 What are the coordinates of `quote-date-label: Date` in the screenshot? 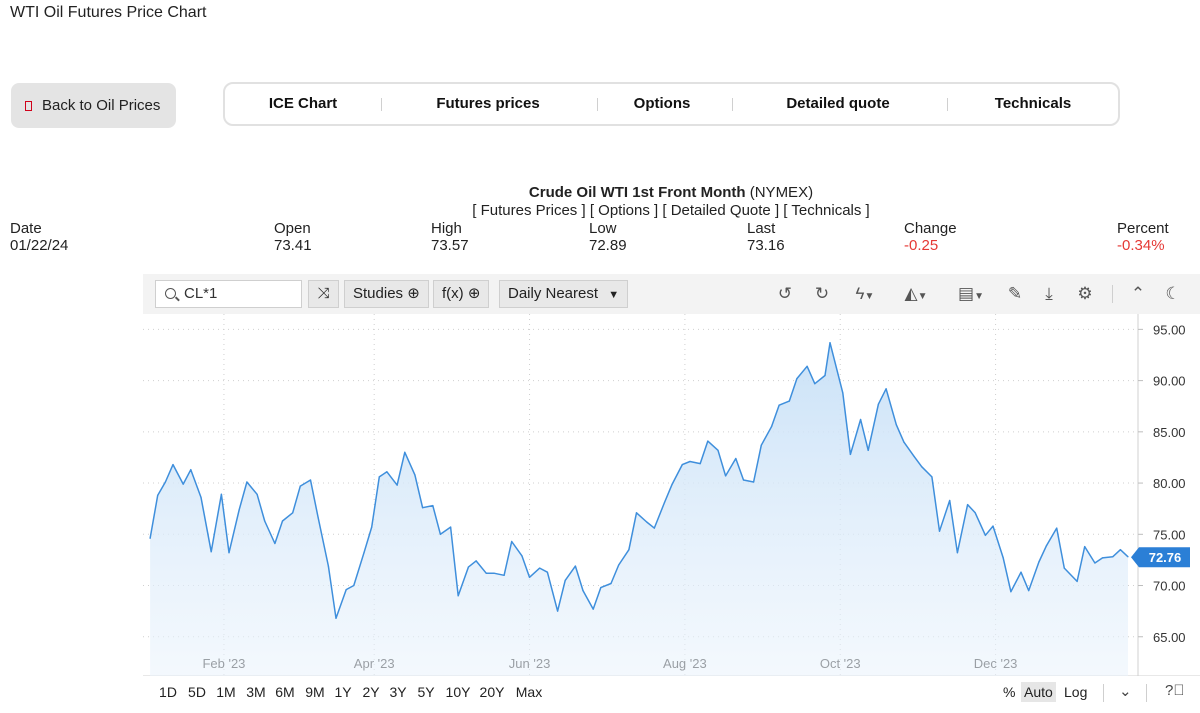 It's located at (26, 228).